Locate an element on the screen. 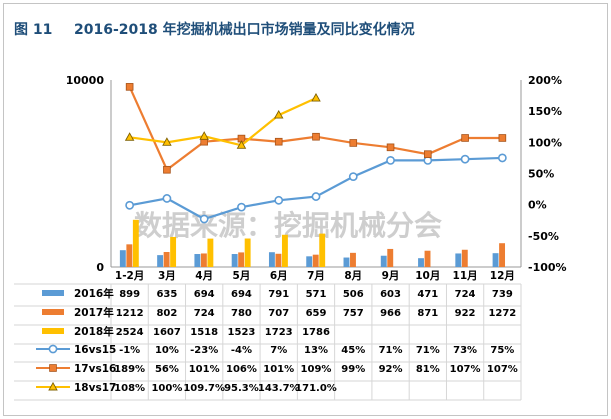 This screenshot has width=611, height=419. table-cell: 757 is located at coordinates (353, 313).